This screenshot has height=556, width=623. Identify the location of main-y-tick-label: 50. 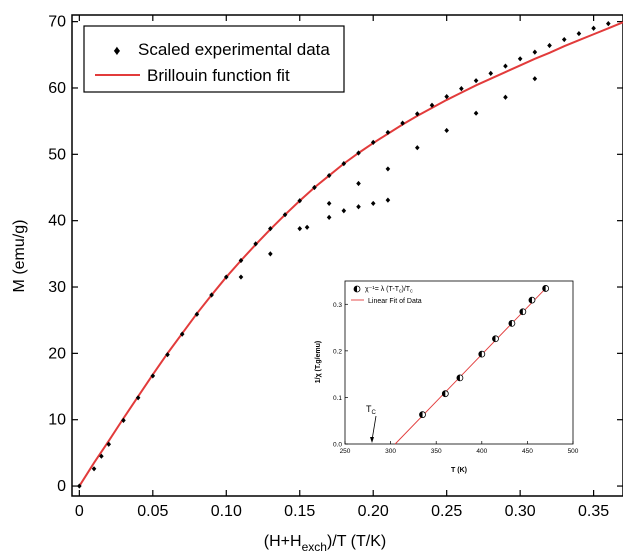
(57, 154).